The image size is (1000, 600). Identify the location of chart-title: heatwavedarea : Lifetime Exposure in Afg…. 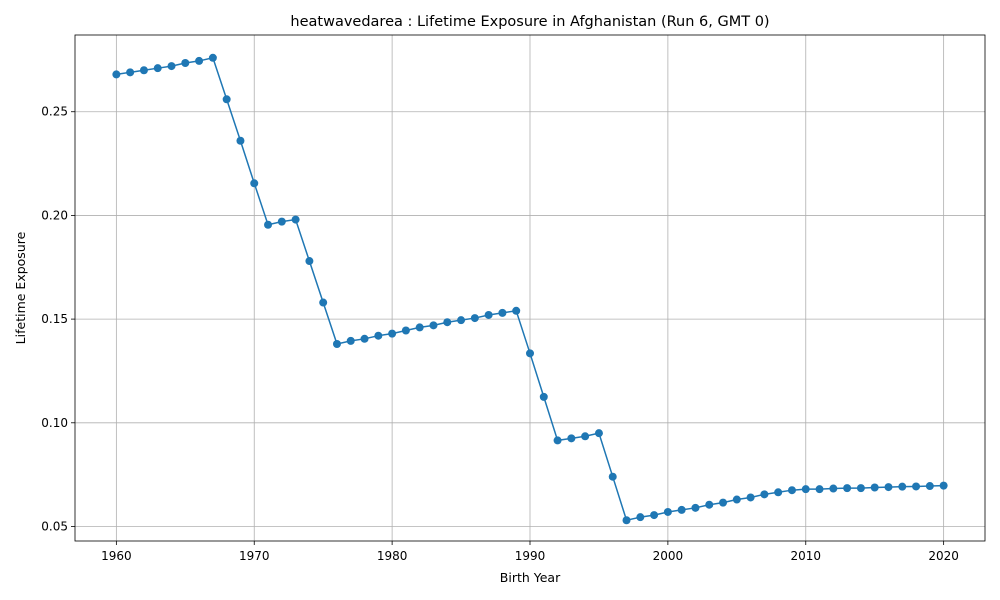
(529, 22).